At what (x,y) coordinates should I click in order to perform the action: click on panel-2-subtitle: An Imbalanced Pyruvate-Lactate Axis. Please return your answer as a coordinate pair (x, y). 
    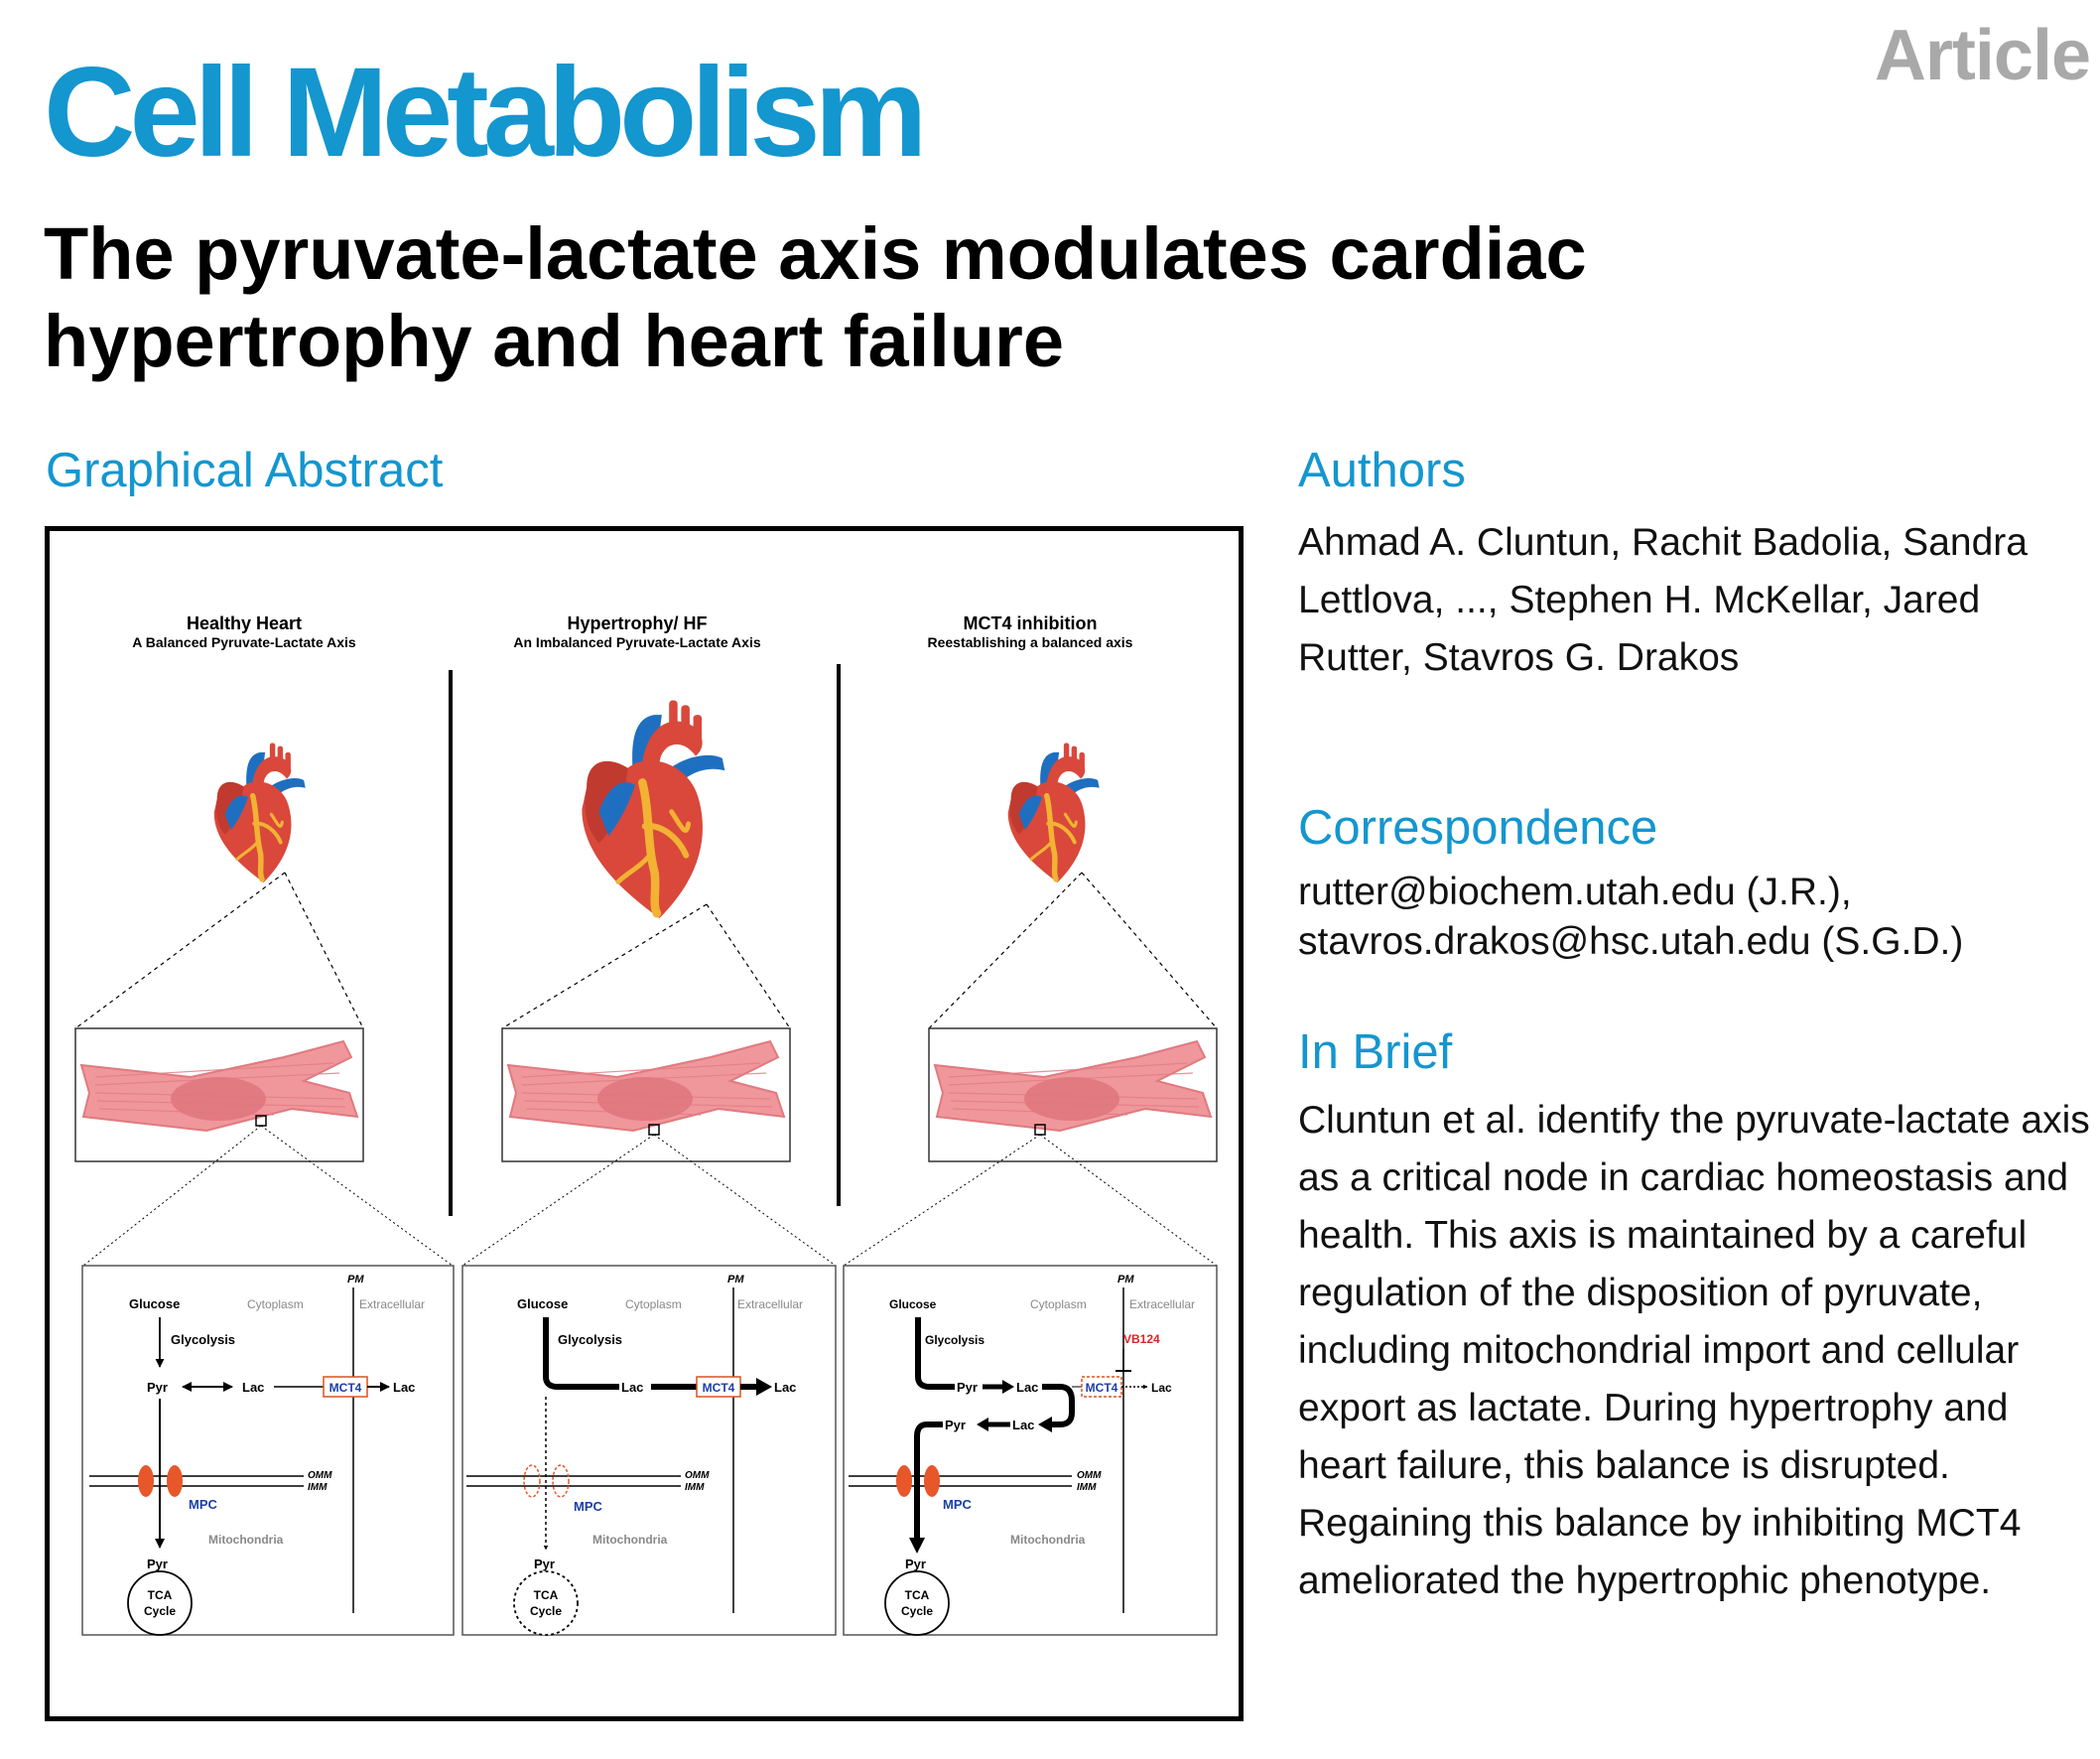
    Looking at the image, I should click on (636, 642).